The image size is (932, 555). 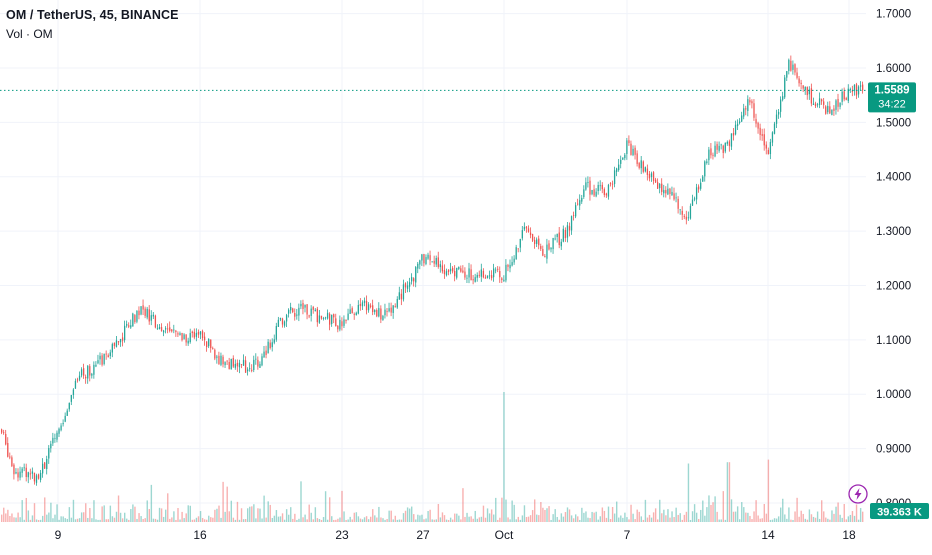 What do you see at coordinates (92, 15) in the screenshot?
I see `symbol-title: OM / TetherUS, 45, BINANCE` at bounding box center [92, 15].